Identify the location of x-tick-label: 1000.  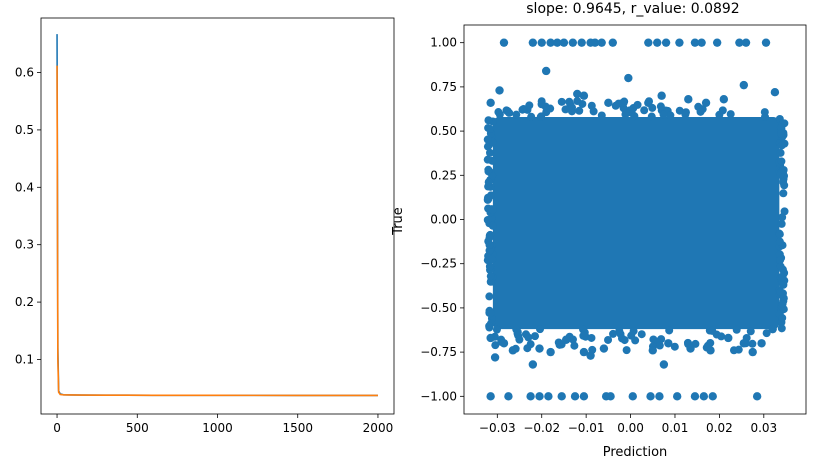
(217, 428).